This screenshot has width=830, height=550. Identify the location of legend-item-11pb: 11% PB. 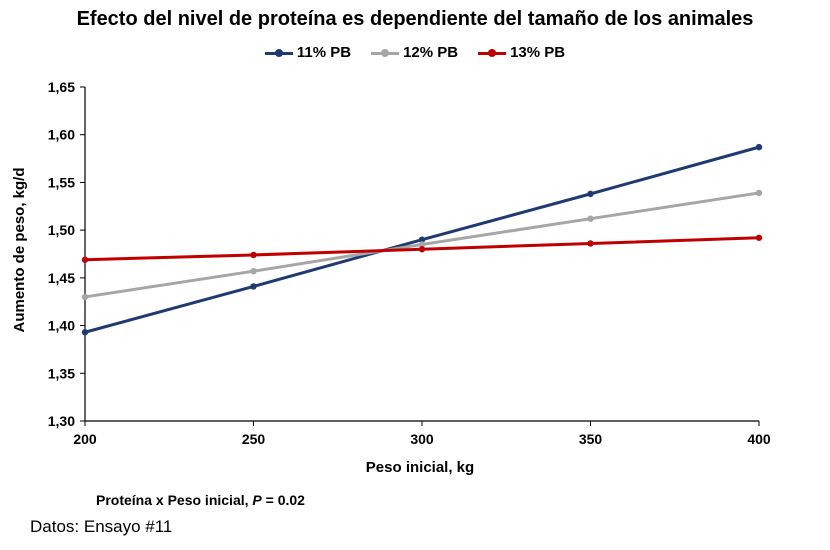
(308, 52).